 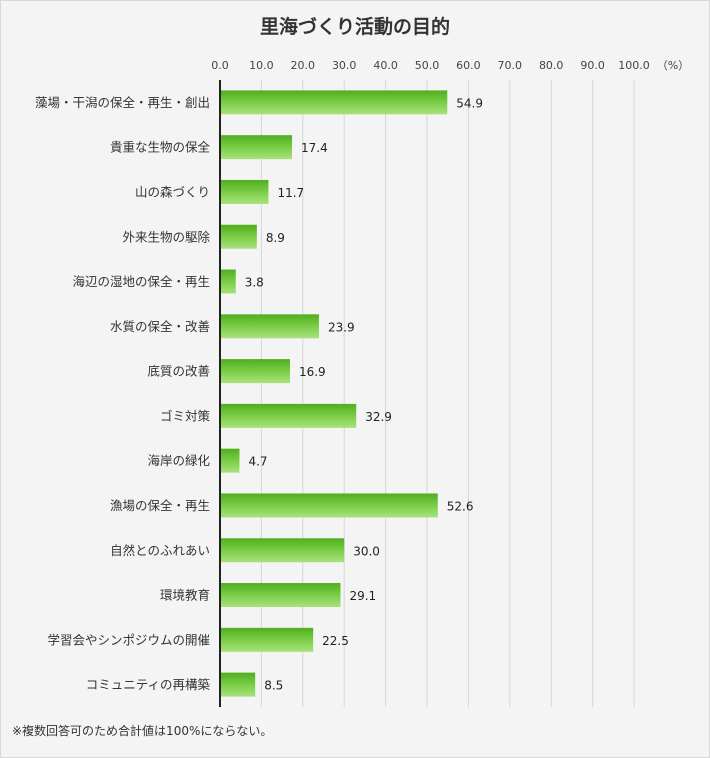 What do you see at coordinates (261, 65) in the screenshot?
I see `x-tick-label: 10.0` at bounding box center [261, 65].